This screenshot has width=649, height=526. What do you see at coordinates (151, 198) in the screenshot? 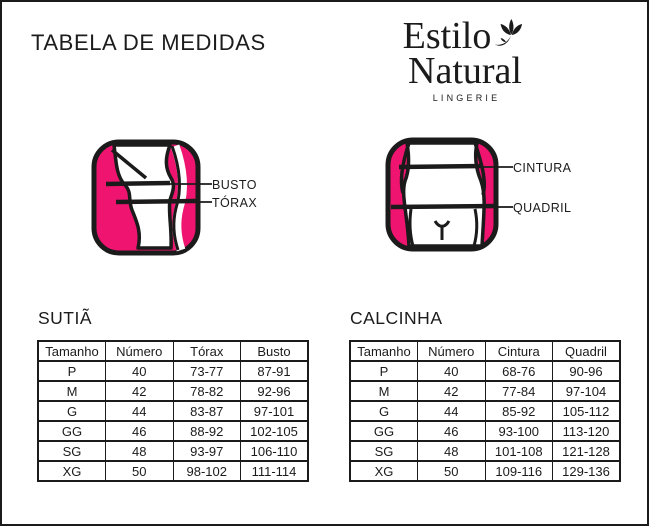
I see `bra-measurement-figure` at bounding box center [151, 198].